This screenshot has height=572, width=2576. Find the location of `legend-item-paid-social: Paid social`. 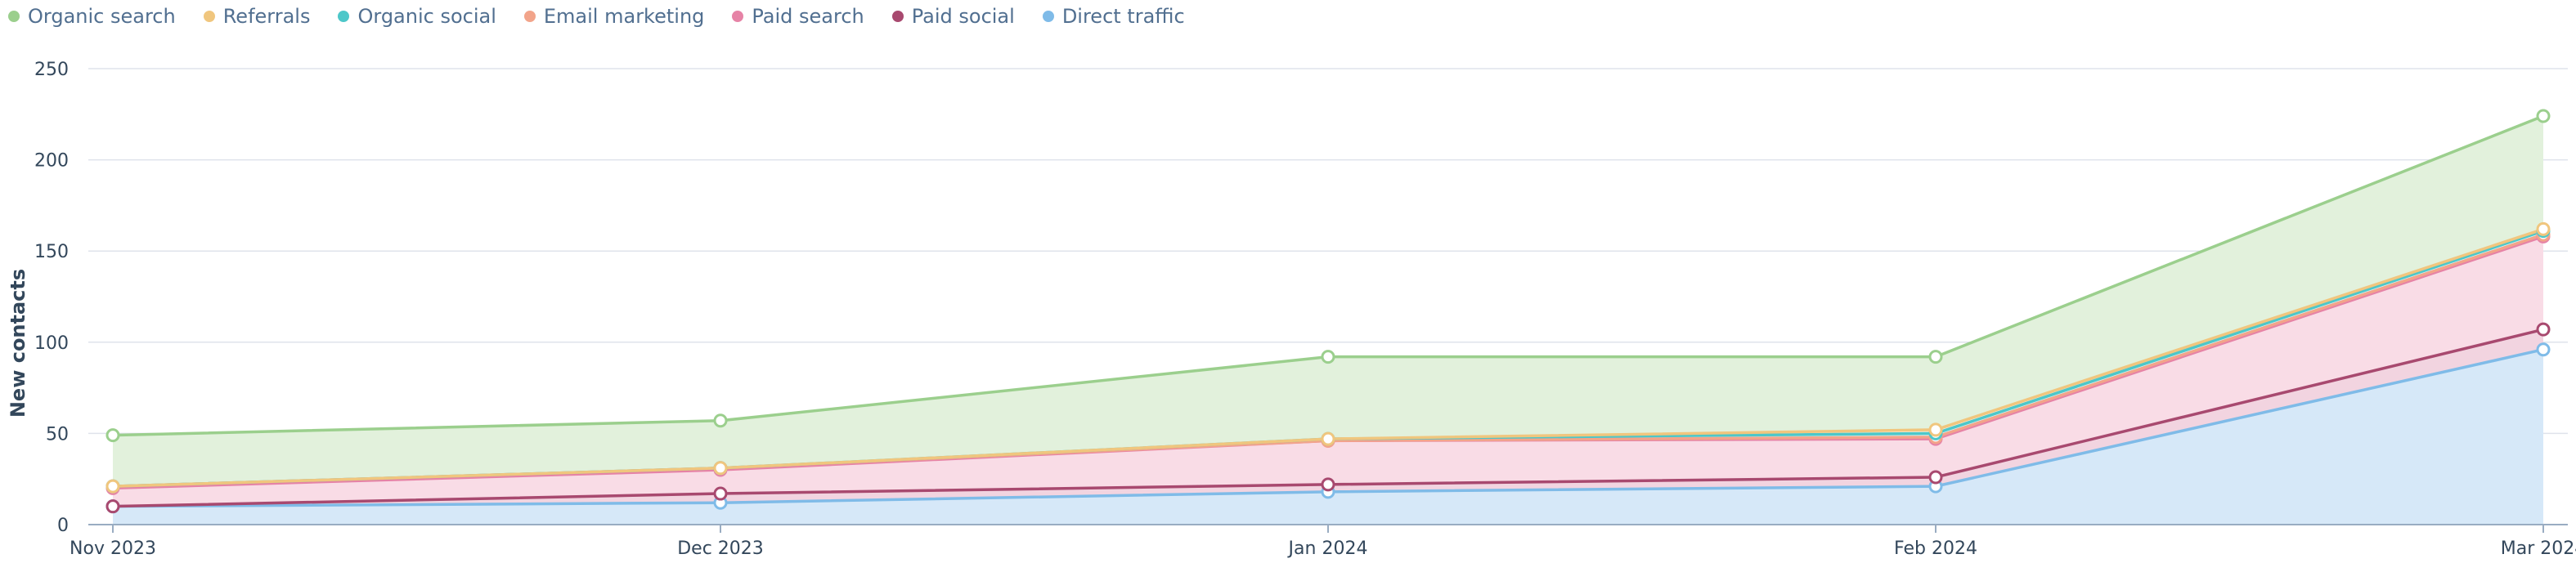

legend-item-paid-social: Paid social is located at coordinates (953, 16).